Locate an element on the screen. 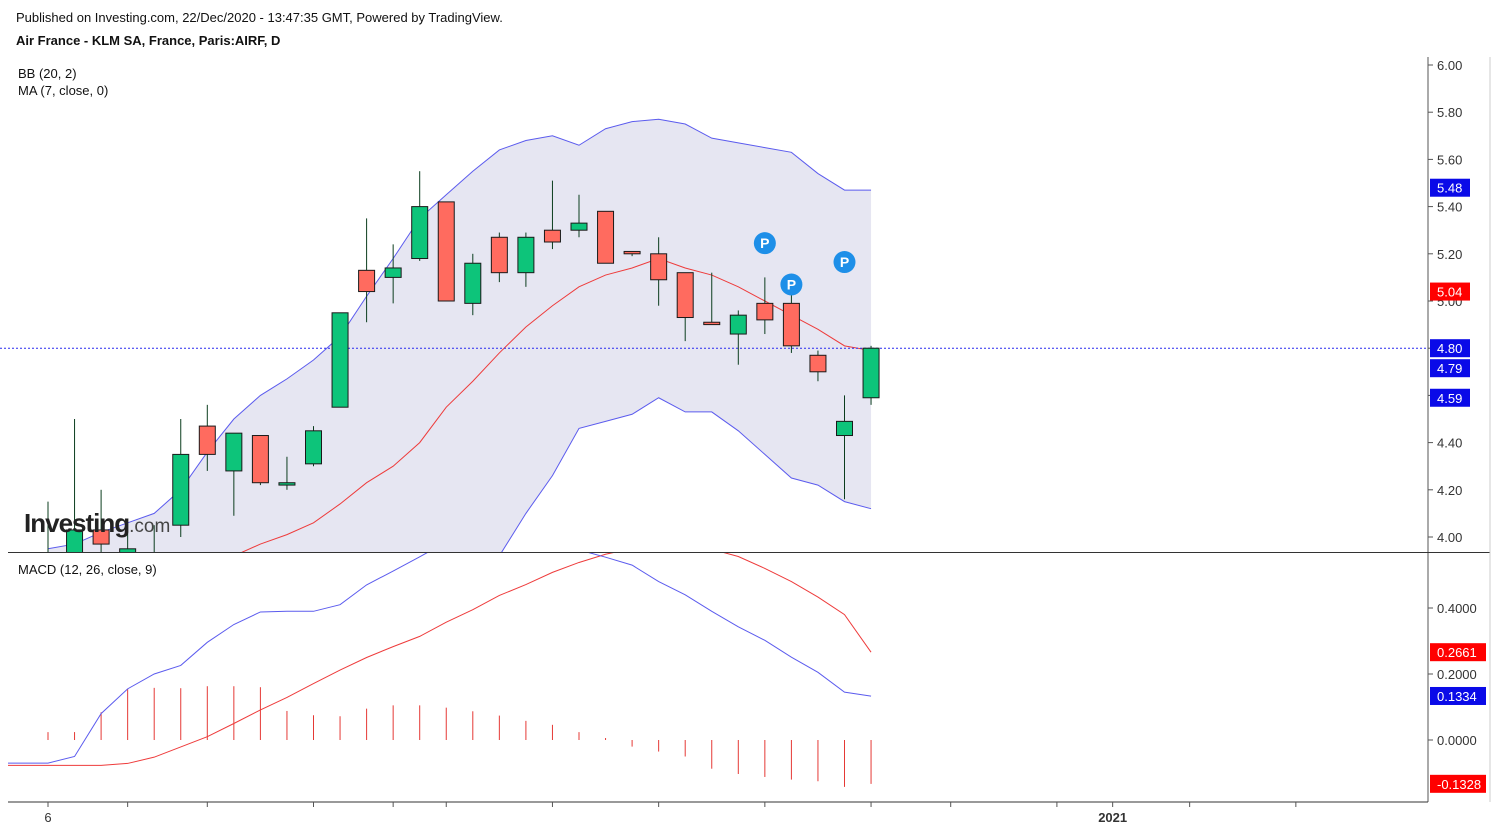 The image size is (1498, 831). value-label-text: -0.1328 is located at coordinates (1459, 784).